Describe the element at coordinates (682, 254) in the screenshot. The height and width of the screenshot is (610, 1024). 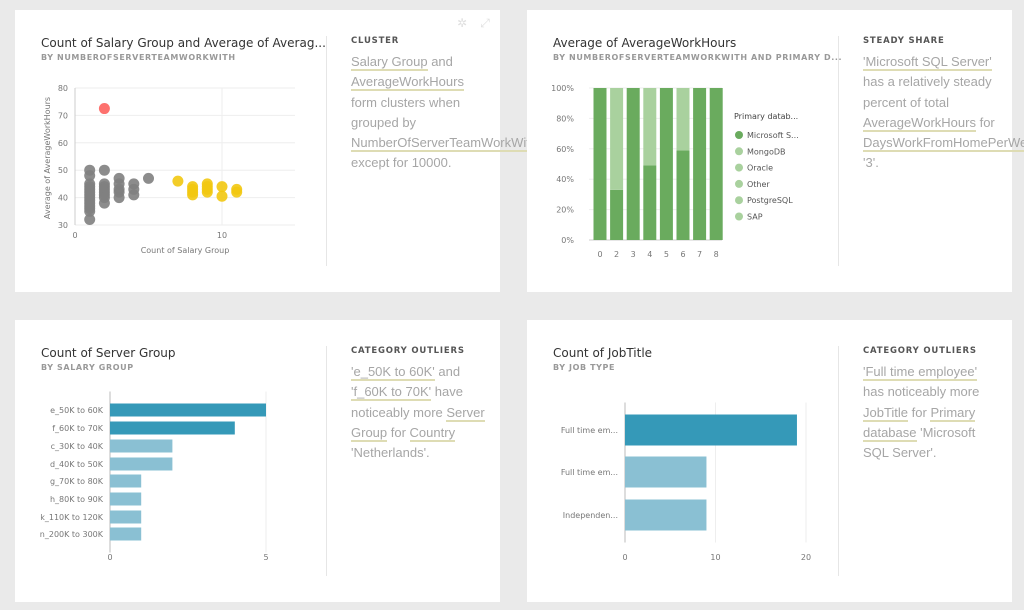
I see `x-tick-label: 6` at that location.